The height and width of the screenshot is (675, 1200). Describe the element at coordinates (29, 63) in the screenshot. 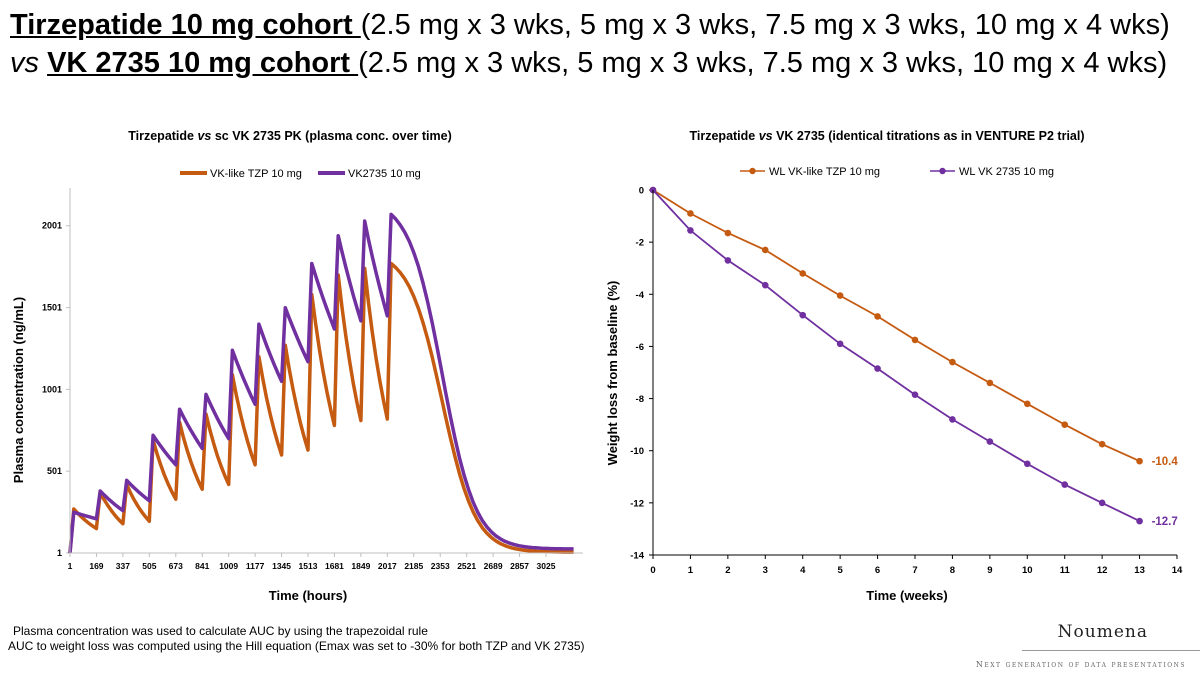

I see `header-vs: vs` at that location.